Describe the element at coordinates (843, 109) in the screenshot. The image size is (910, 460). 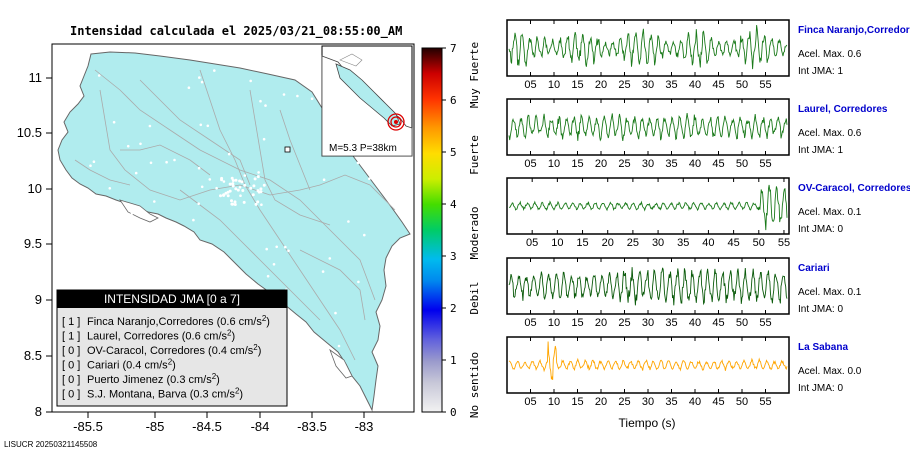
I see `station-name: Laurel, Corredores` at that location.